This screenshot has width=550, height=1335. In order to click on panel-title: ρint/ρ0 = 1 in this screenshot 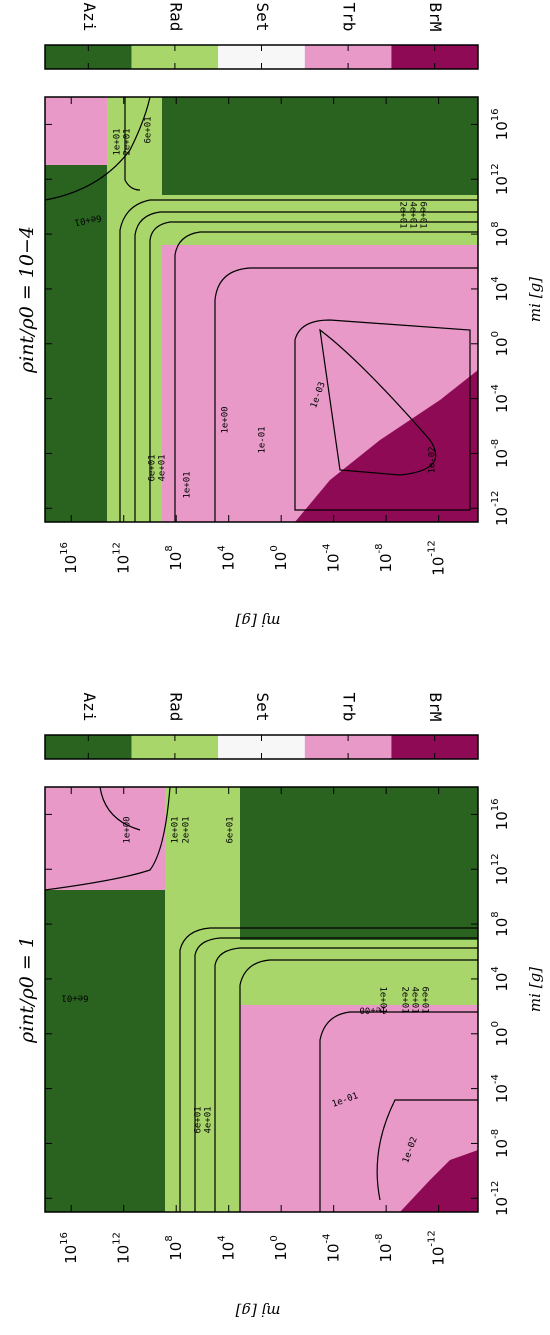, I will do `click(27, 990)`.